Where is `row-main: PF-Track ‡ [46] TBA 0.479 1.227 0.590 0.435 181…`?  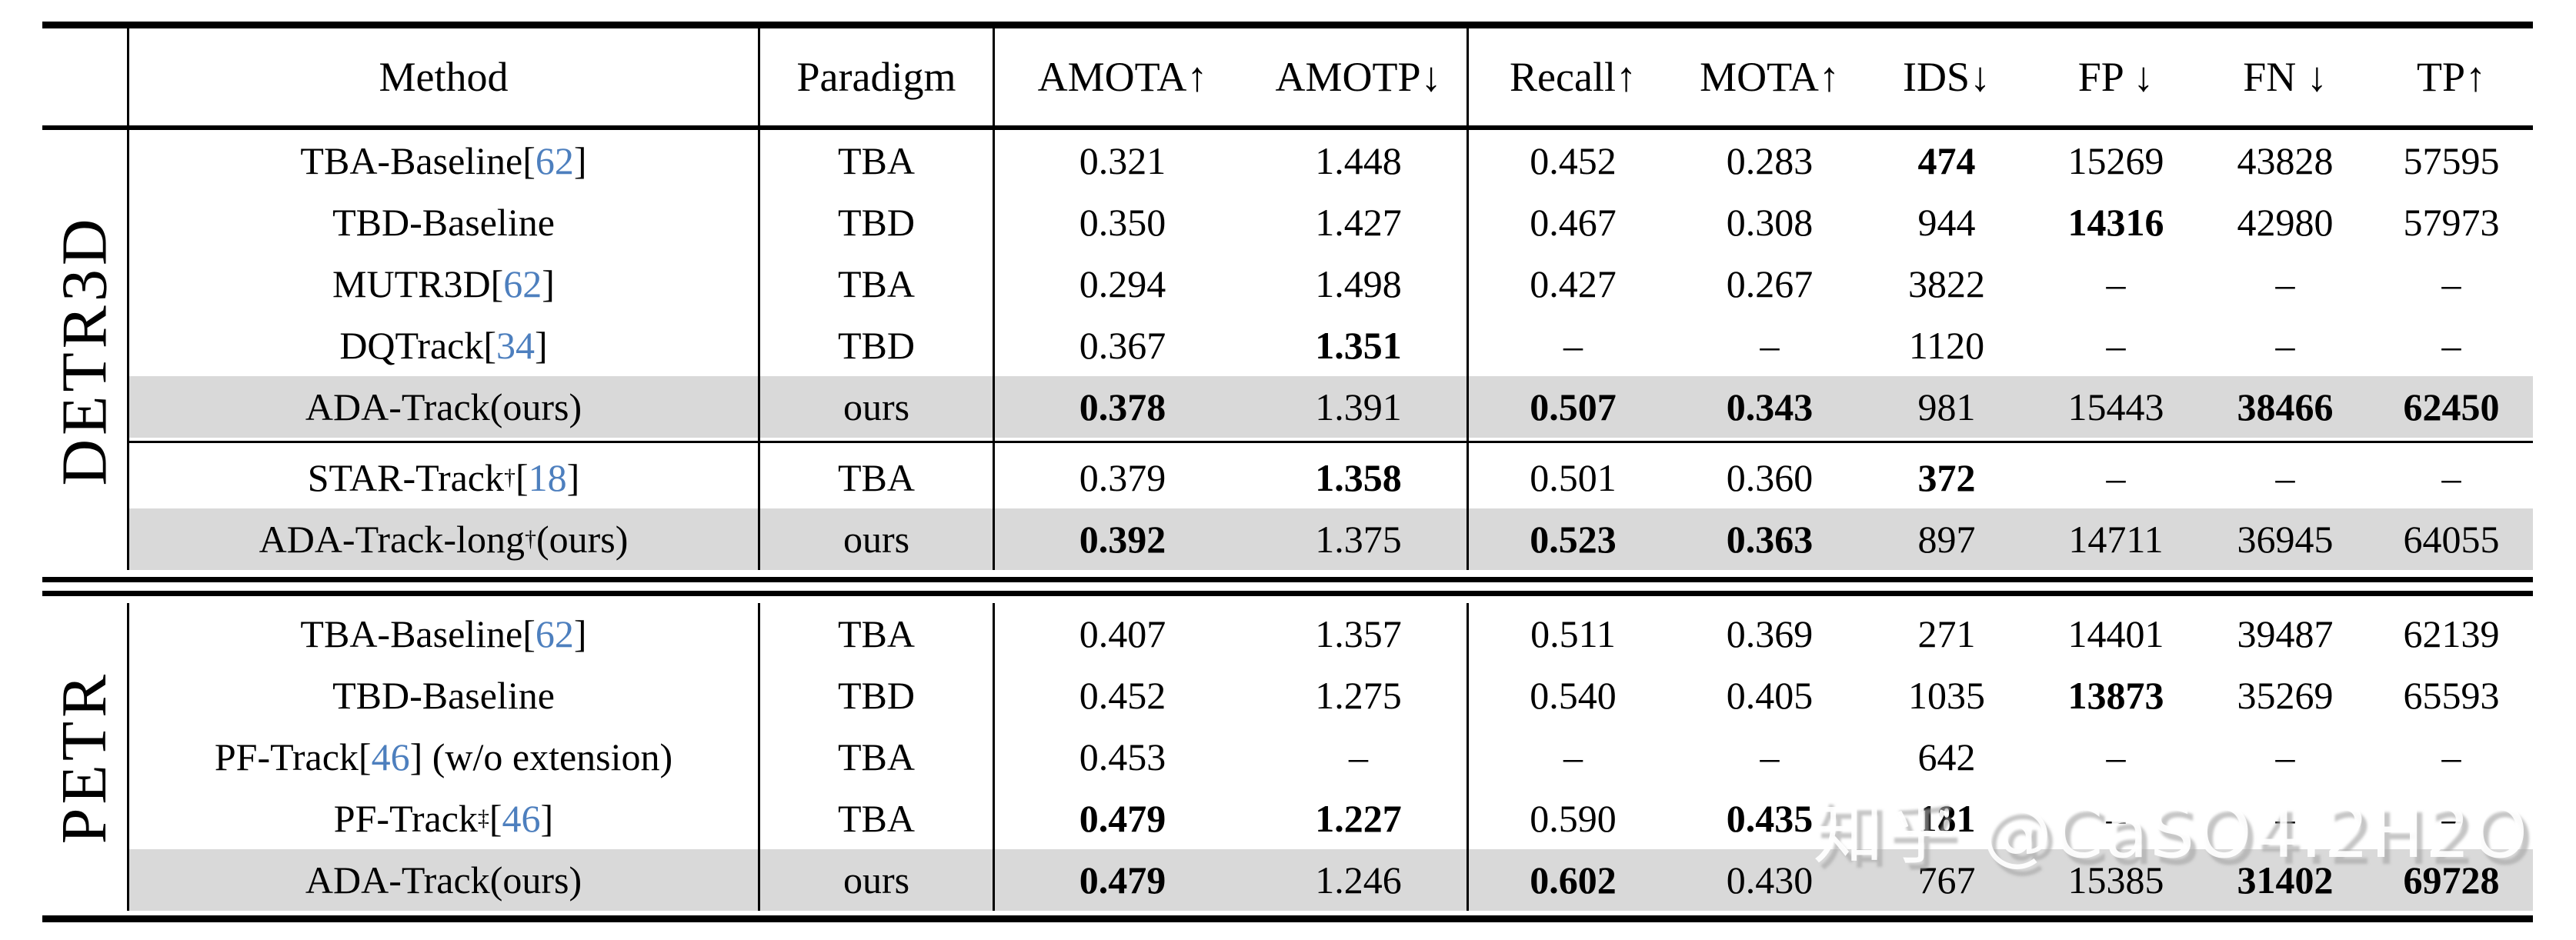 row-main: PF-Track ‡ [46] TBA 0.479 1.227 0.590 0.435 181… is located at coordinates (1330, 818).